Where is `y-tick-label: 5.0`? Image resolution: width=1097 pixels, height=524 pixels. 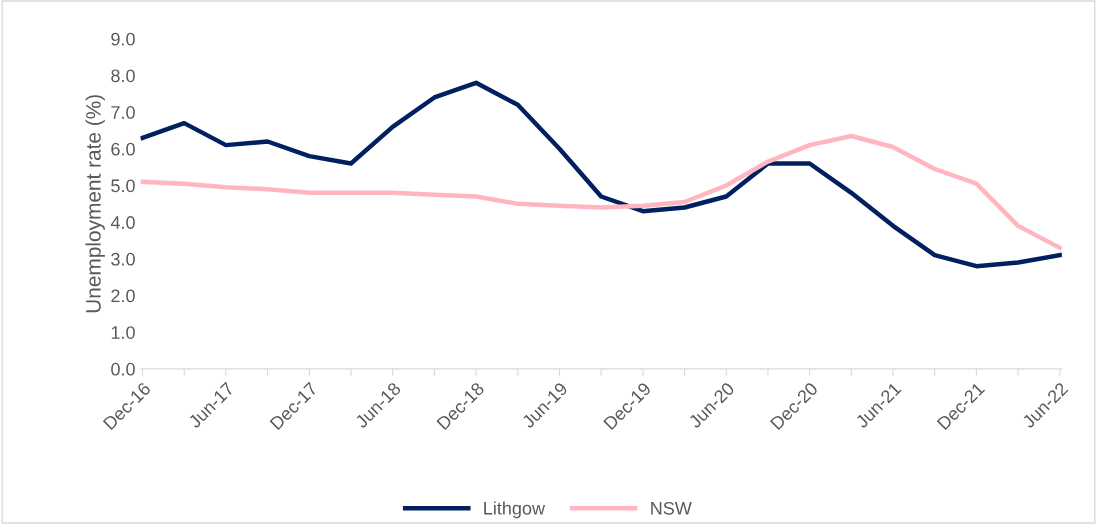
y-tick-label: 5.0 is located at coordinates (123, 186).